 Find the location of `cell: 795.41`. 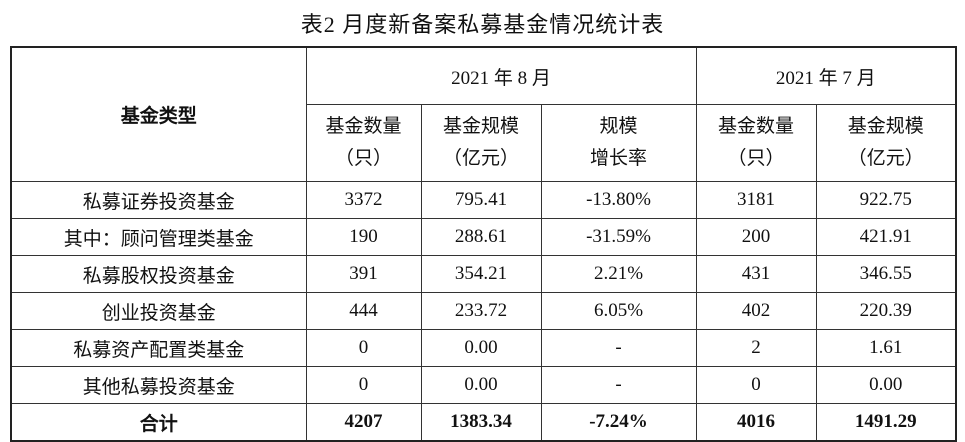

cell: 795.41 is located at coordinates (481, 200).